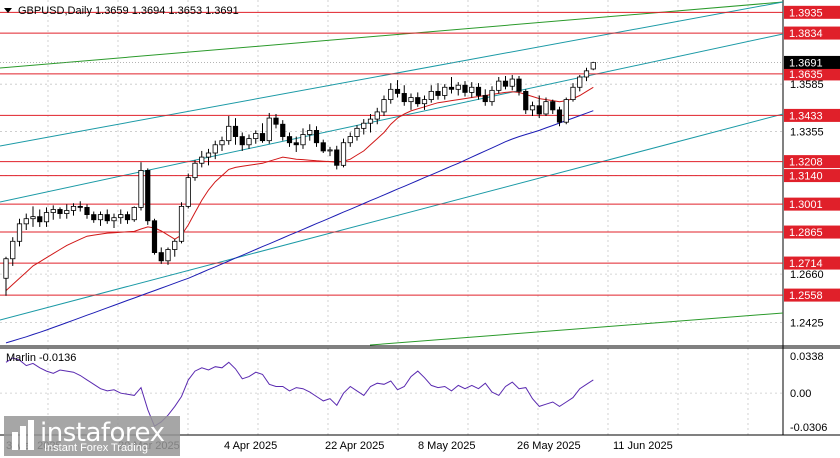  Describe the element at coordinates (807, 132) in the screenshot. I see `price-tick-label: 1.3355` at that location.